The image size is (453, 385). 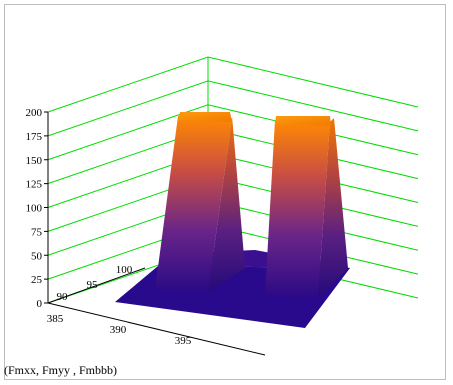 What do you see at coordinates (193, 204) in the screenshot?
I see `left-peak-front` at bounding box center [193, 204].